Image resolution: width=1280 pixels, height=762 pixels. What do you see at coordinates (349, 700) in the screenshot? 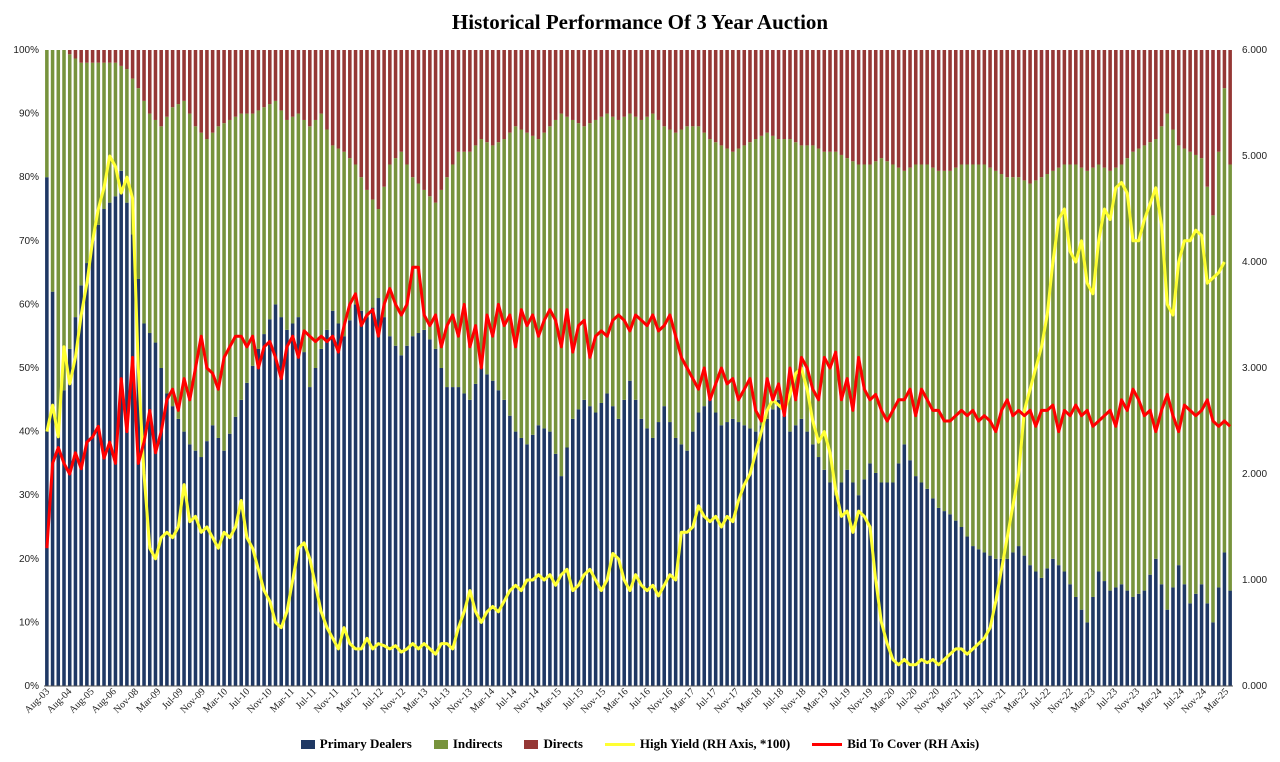
I see `x-tick-label: Mar-12` at bounding box center [349, 700].